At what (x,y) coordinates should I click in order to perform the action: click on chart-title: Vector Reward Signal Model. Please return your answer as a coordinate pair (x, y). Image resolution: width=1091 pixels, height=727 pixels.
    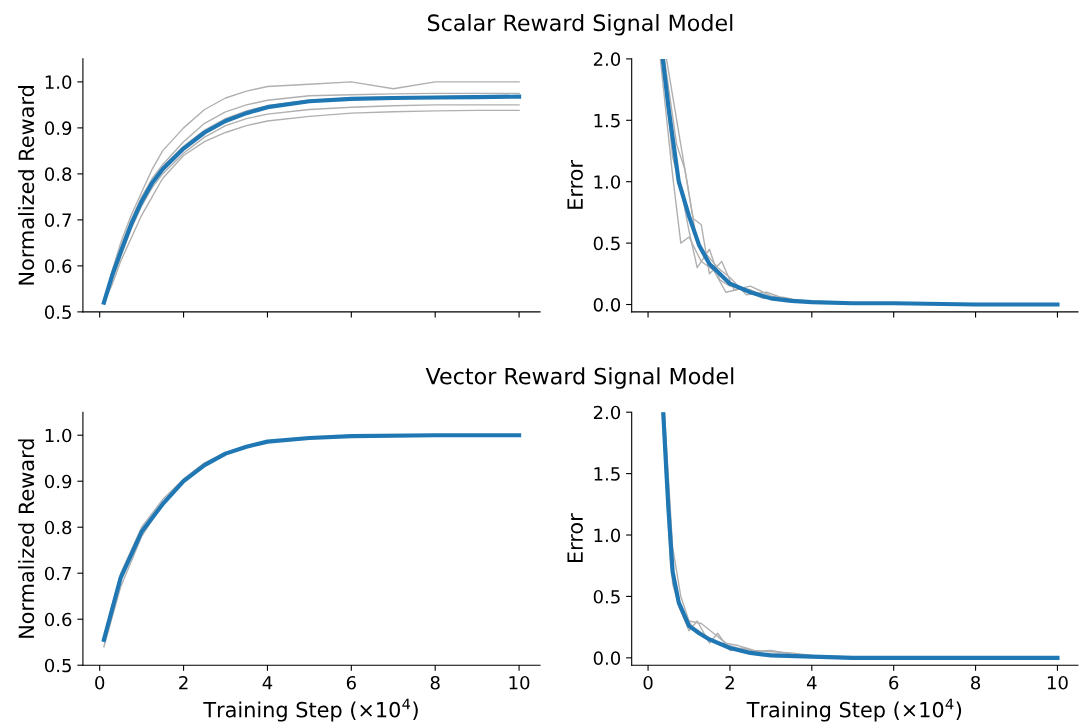
    Looking at the image, I should click on (579, 378).